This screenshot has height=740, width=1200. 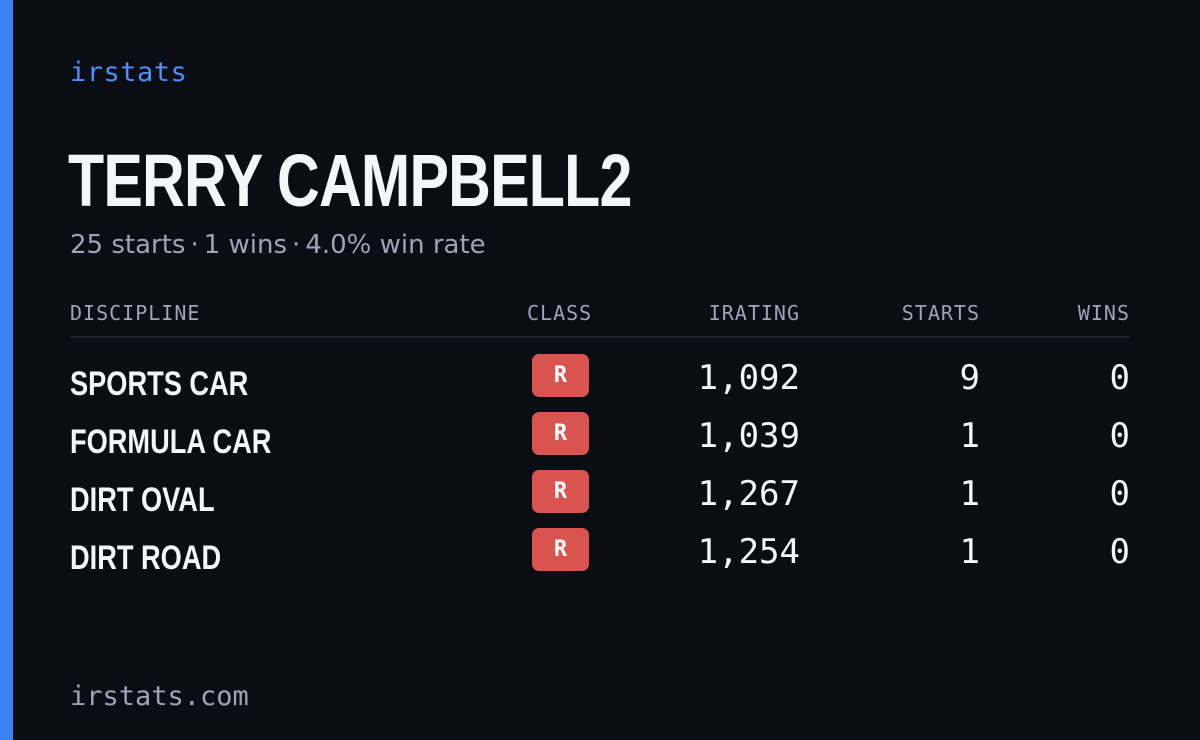 What do you see at coordinates (748, 494) in the screenshot?
I see `irating-value: 1,267` at bounding box center [748, 494].